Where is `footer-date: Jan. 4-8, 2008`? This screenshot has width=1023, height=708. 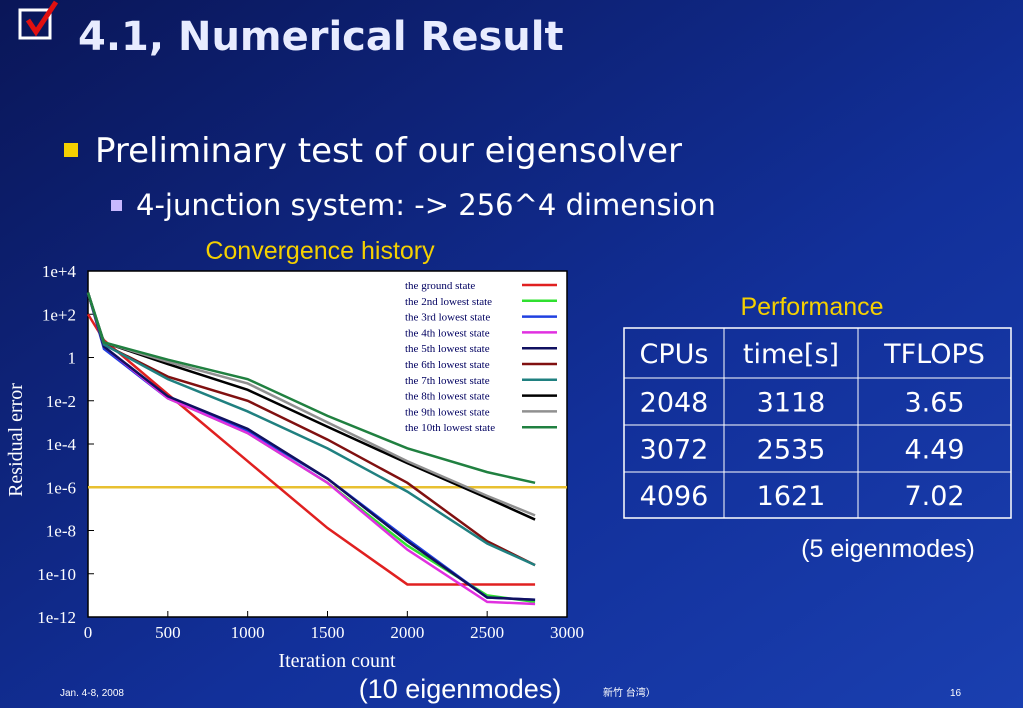 footer-date: Jan. 4-8, 2008 is located at coordinates (92, 693).